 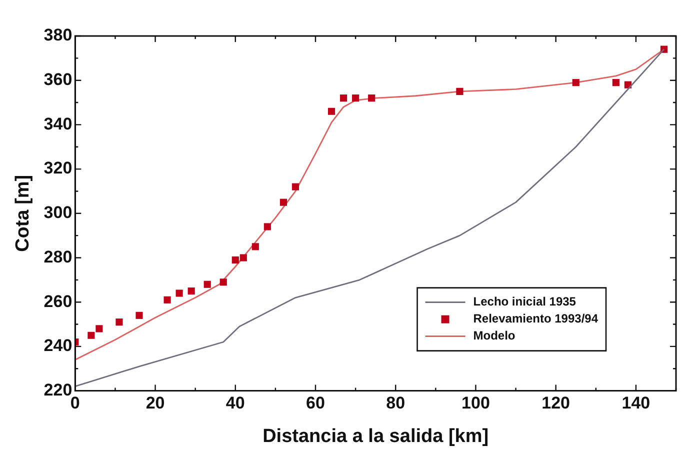 What do you see at coordinates (556, 403) in the screenshot?
I see `x-tick-label: 120` at bounding box center [556, 403].